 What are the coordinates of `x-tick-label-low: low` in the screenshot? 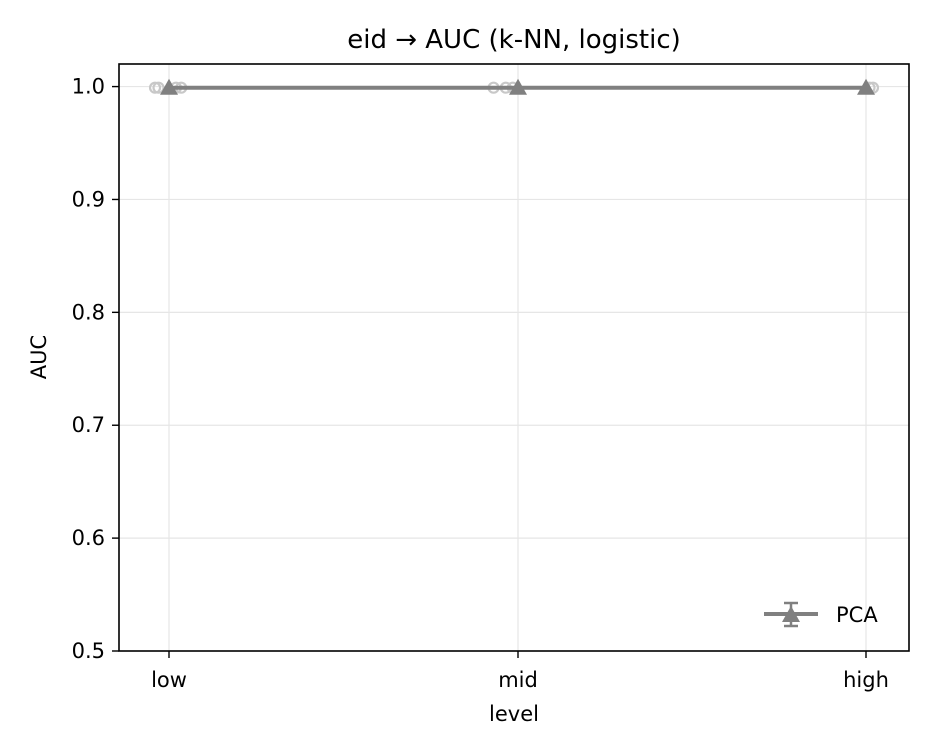 It's located at (169, 680).